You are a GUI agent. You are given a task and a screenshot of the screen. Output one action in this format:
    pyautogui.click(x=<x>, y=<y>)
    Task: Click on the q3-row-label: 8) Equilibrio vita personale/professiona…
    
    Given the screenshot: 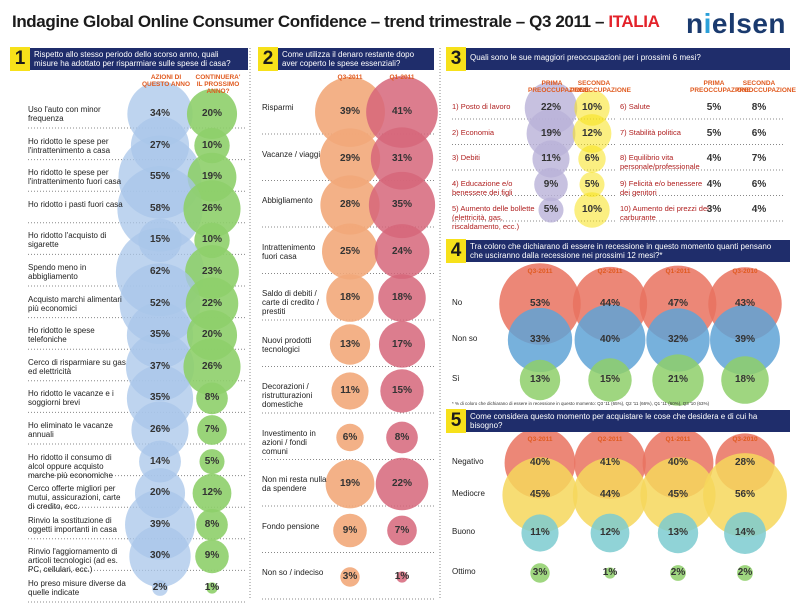 What is the action you would take?
    pyautogui.click(x=660, y=162)
    